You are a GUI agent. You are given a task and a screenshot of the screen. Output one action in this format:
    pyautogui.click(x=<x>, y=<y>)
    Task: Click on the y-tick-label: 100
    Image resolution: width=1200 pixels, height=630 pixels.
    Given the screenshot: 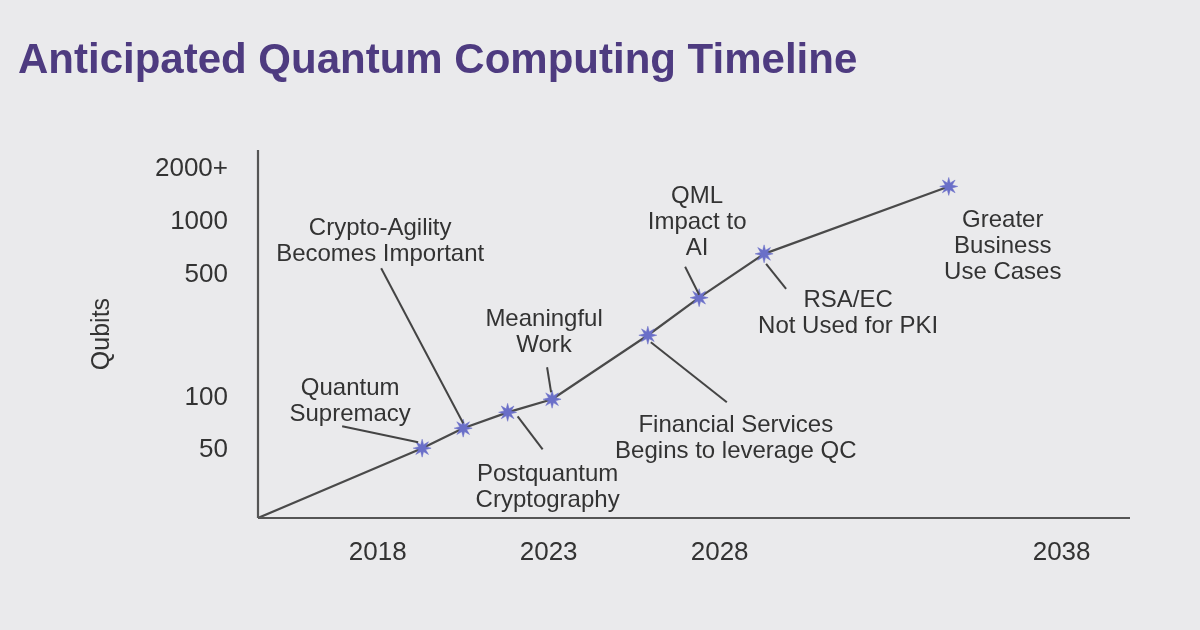 What is the action you would take?
    pyautogui.click(x=206, y=395)
    